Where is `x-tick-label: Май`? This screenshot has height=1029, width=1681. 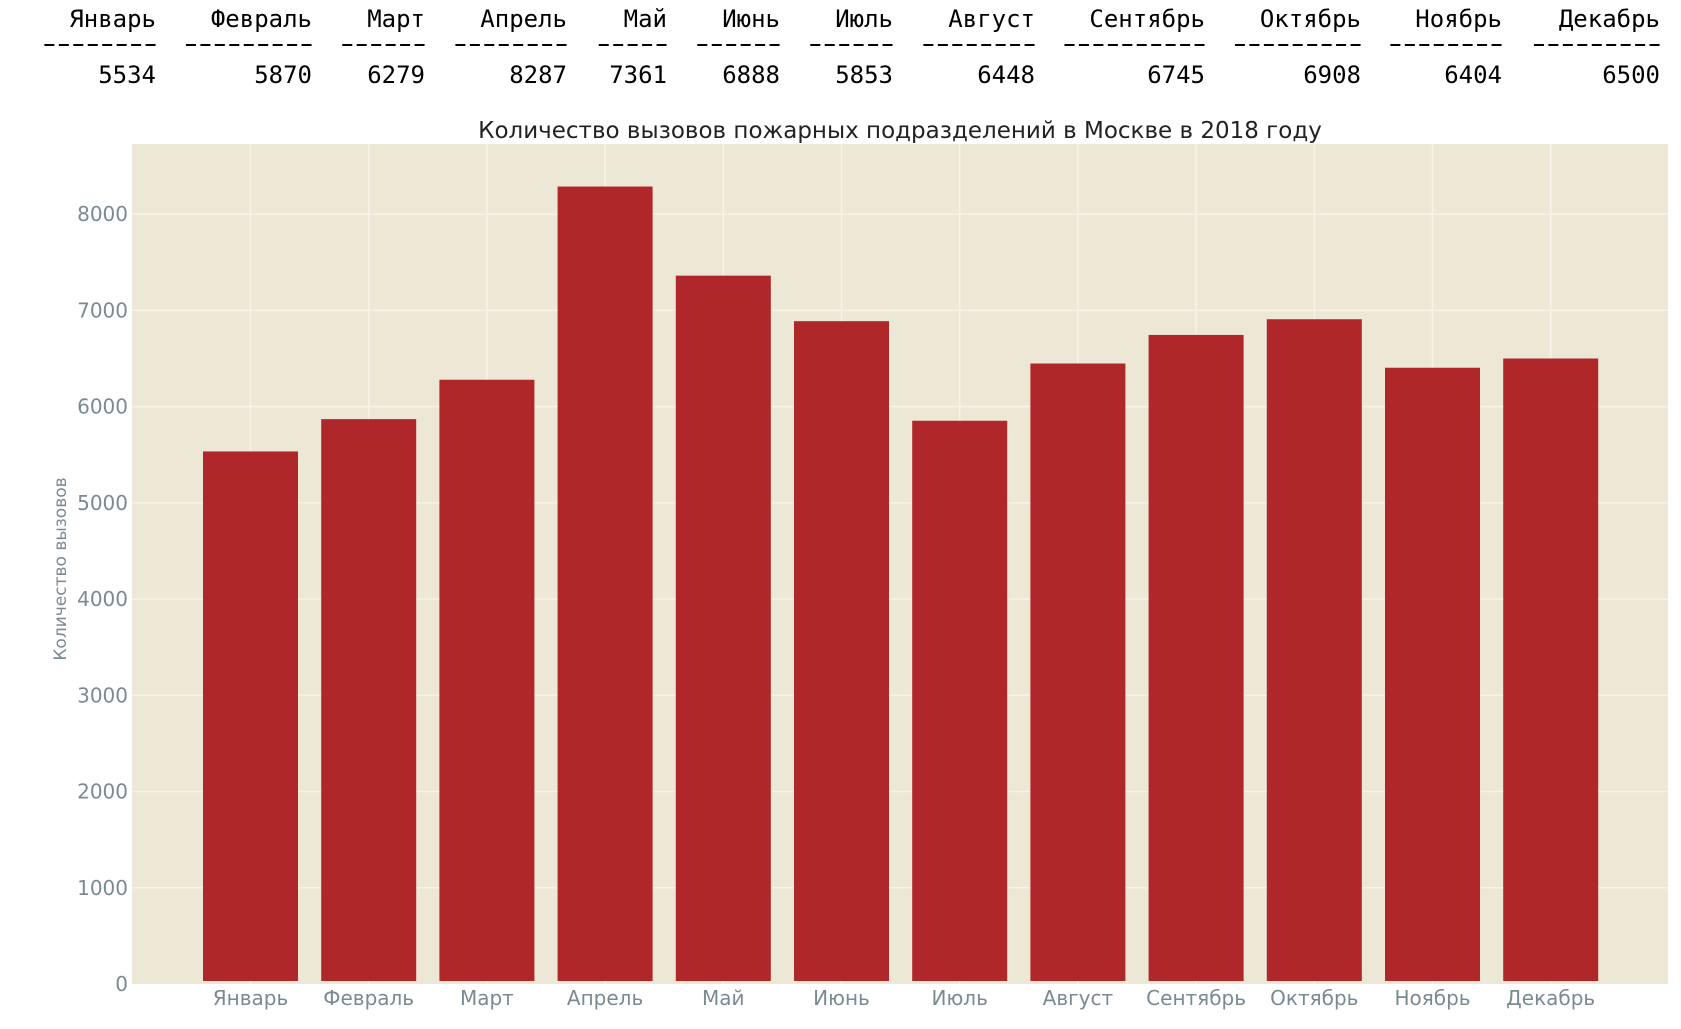
x-tick-label: Май is located at coordinates (723, 998).